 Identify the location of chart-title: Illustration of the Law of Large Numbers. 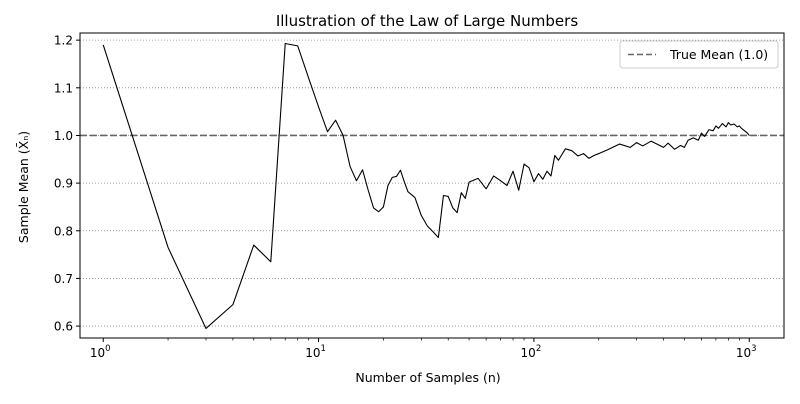
(427, 21).